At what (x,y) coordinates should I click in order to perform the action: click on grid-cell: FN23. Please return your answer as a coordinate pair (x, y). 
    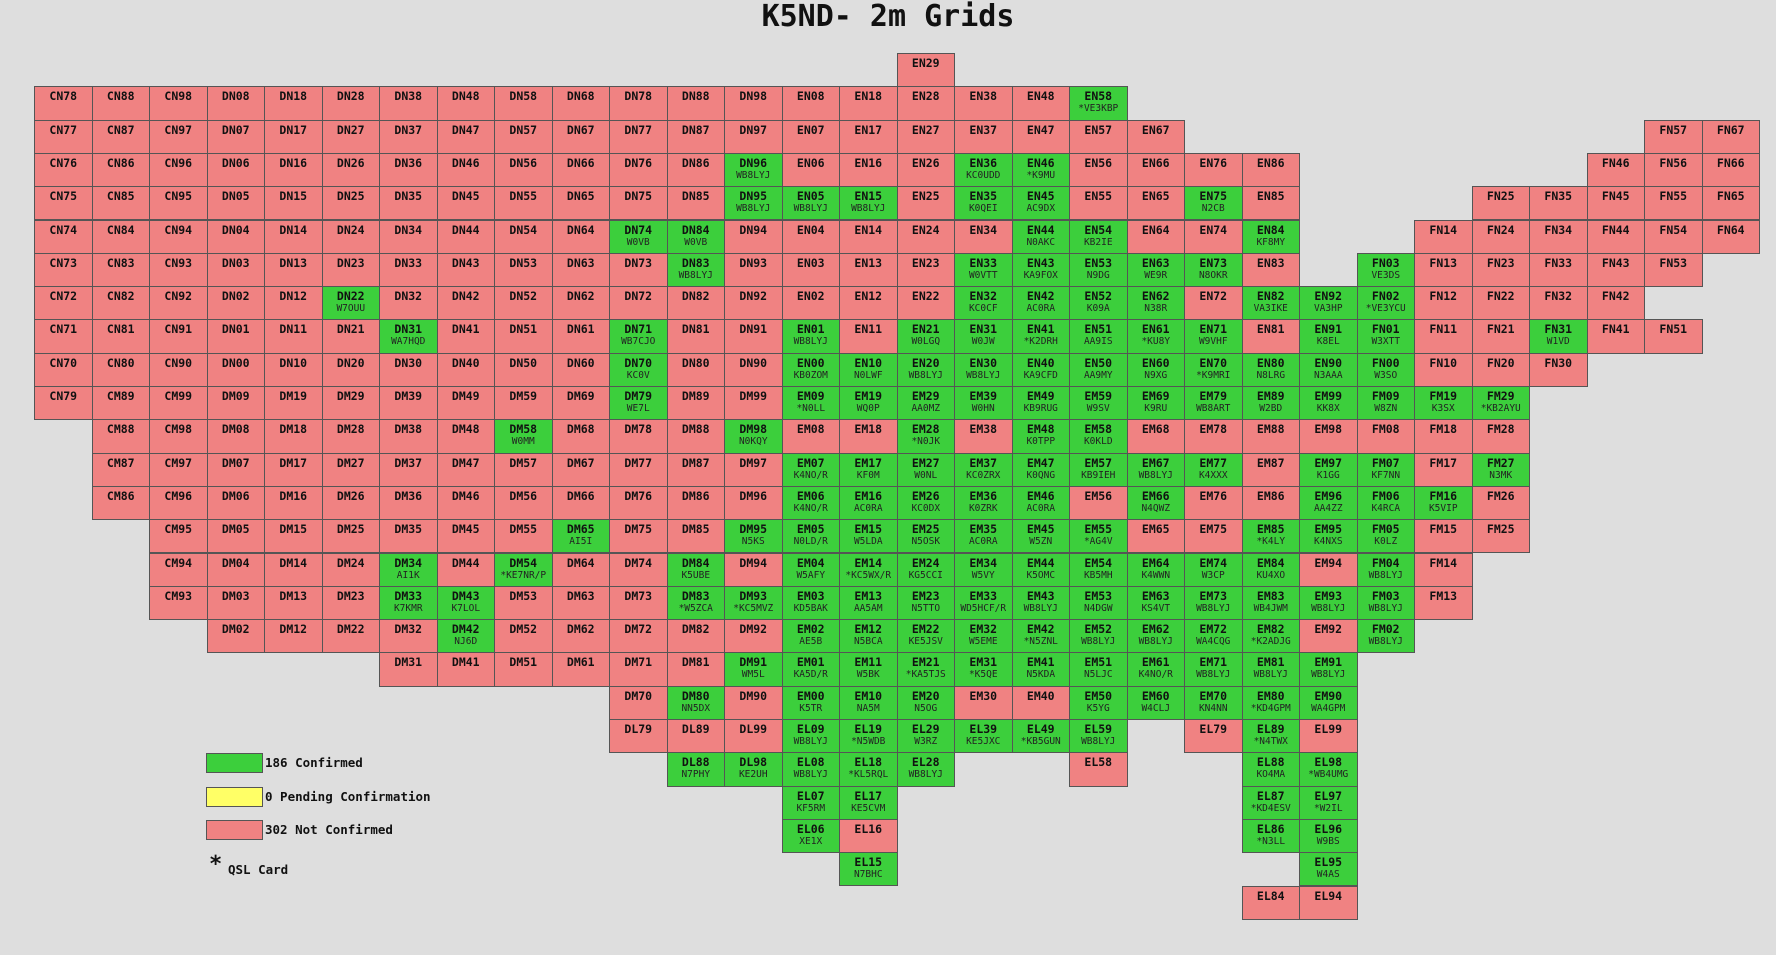
    Looking at the image, I should click on (1500, 270).